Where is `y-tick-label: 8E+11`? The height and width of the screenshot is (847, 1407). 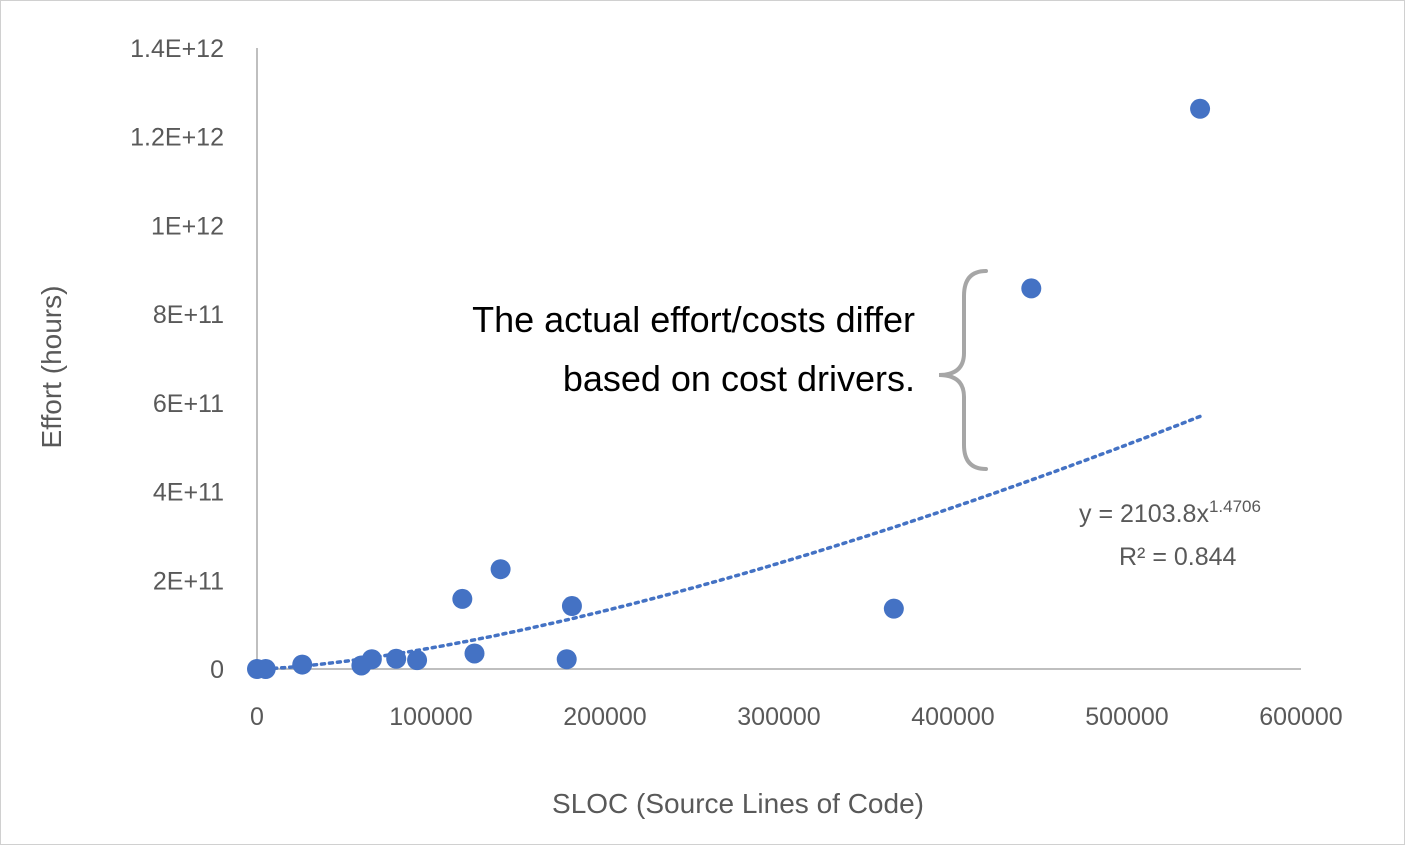 y-tick-label: 8E+11 is located at coordinates (188, 315).